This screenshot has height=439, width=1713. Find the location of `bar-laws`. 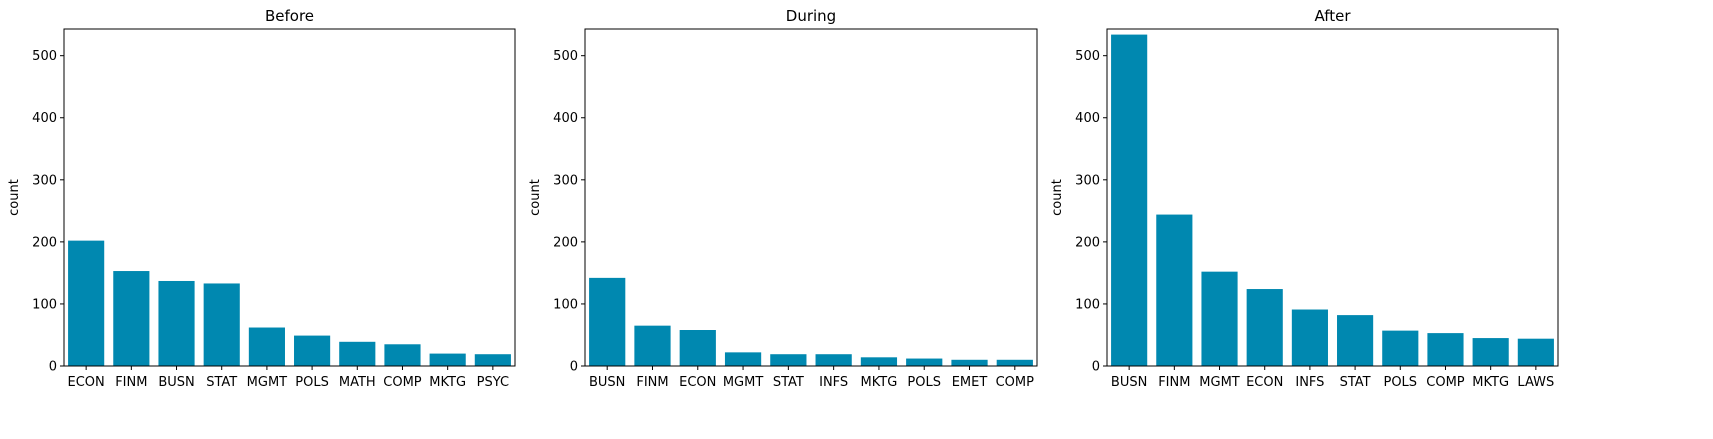

bar-laws is located at coordinates (1535, 352).